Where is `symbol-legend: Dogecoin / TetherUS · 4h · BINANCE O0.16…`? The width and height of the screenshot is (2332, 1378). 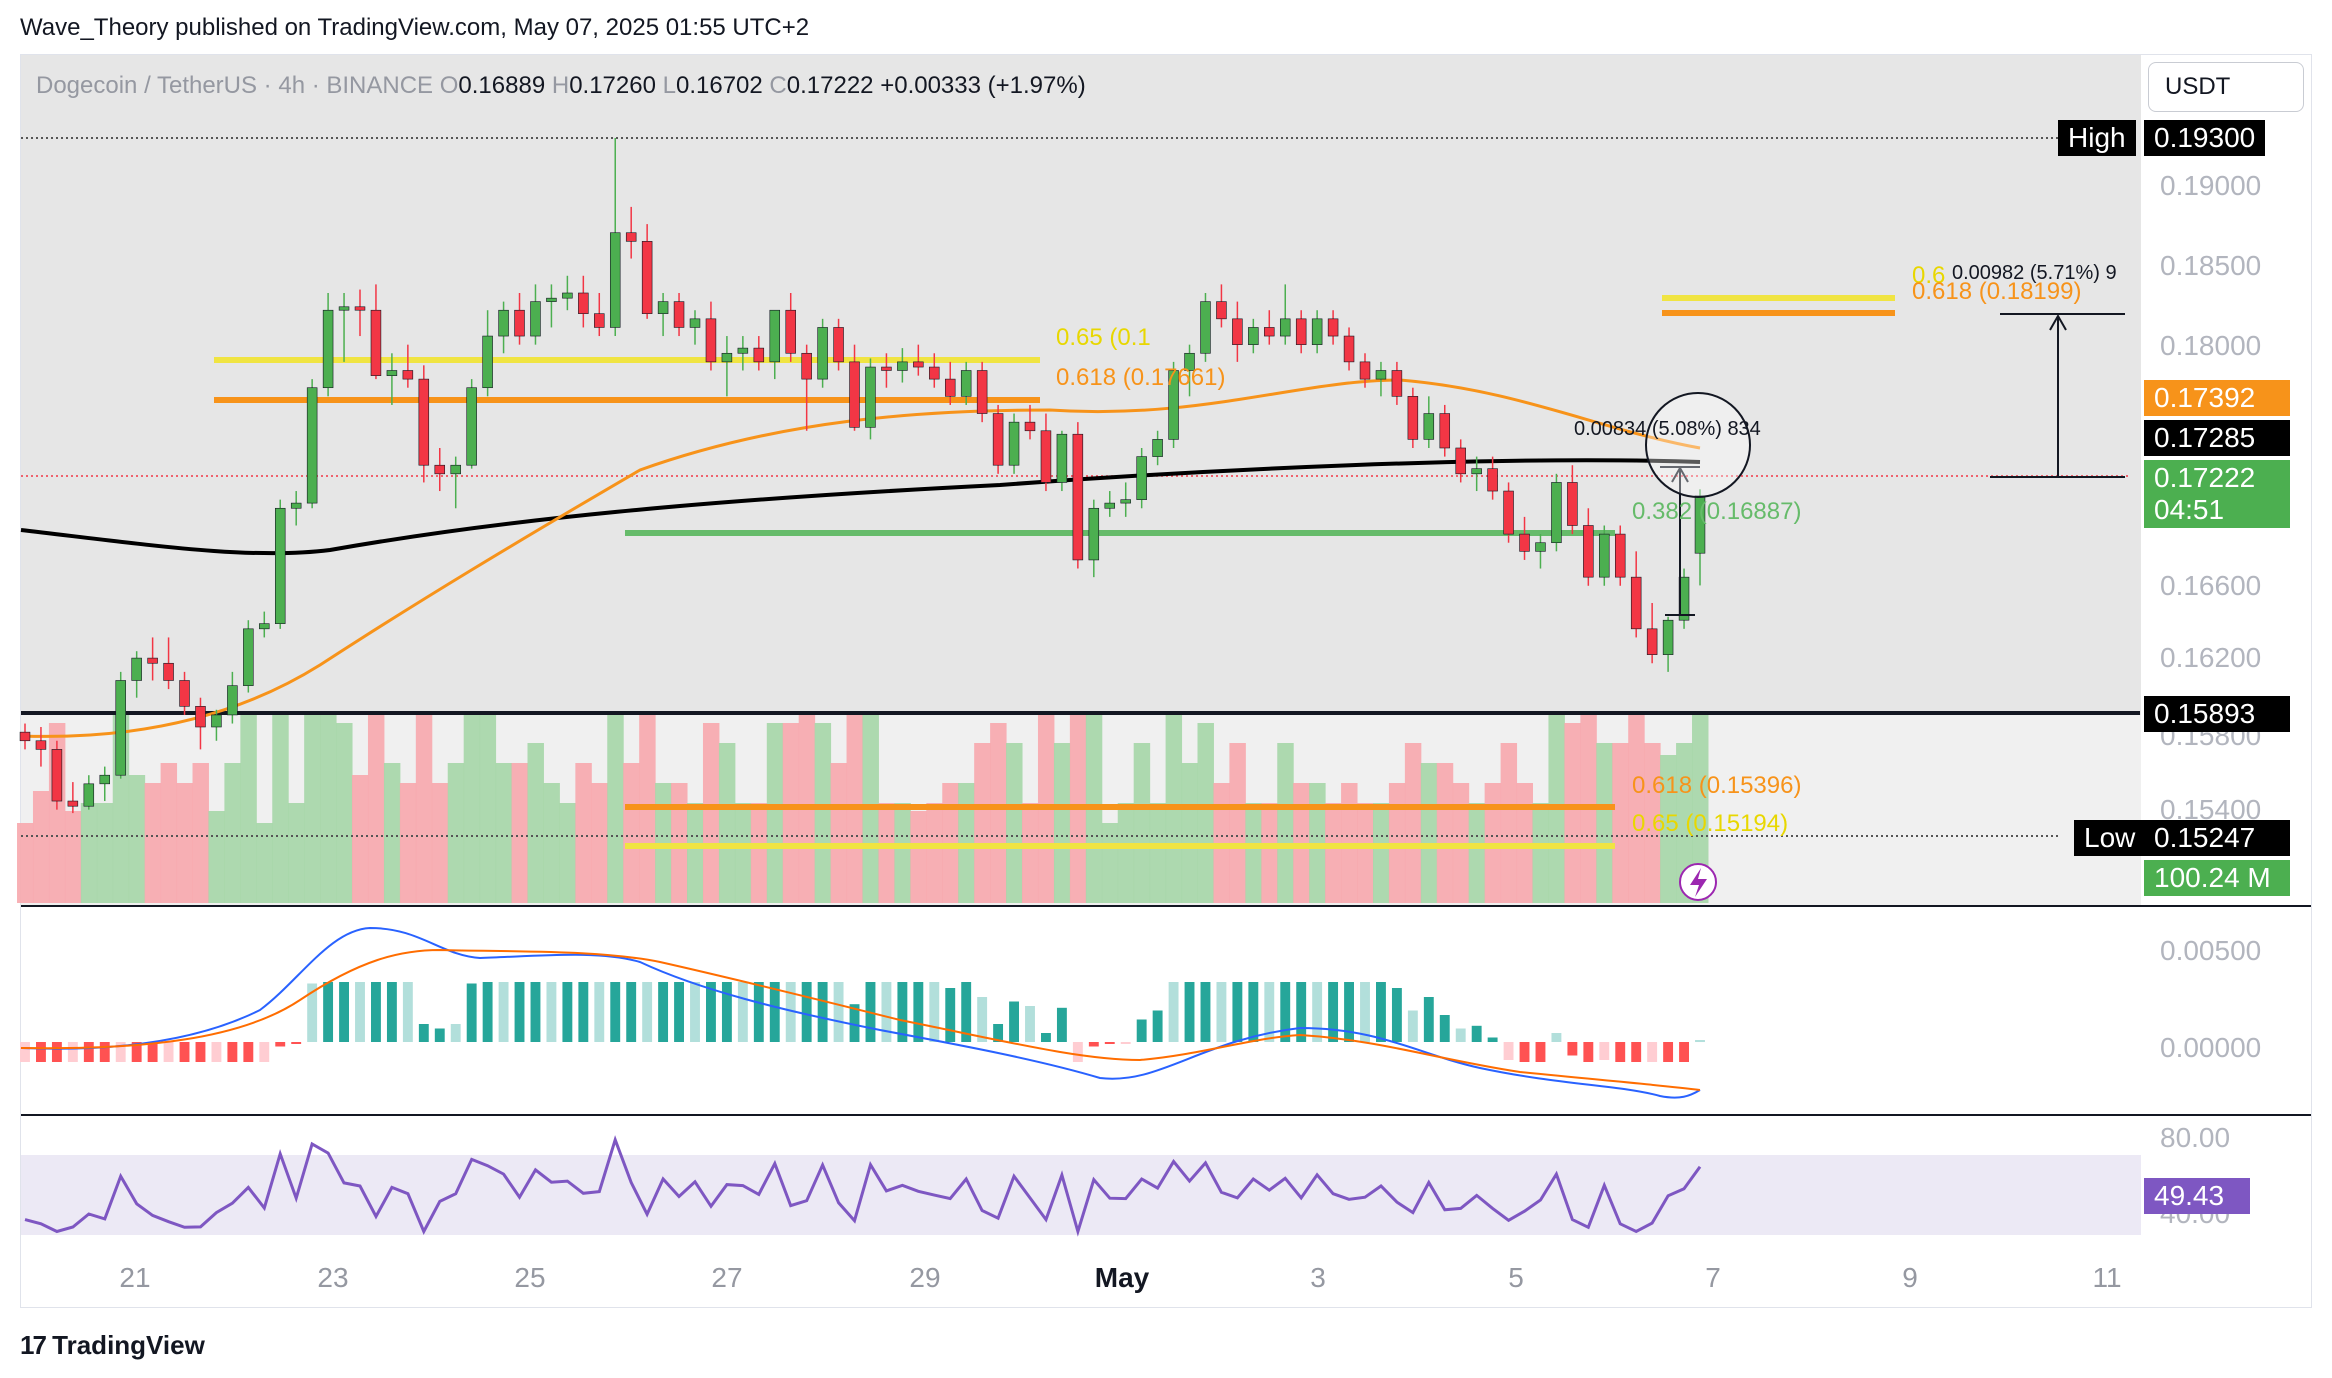
symbol-legend: Dogecoin / TetherUS · 4h · BINANCE O0.16… is located at coordinates (561, 85).